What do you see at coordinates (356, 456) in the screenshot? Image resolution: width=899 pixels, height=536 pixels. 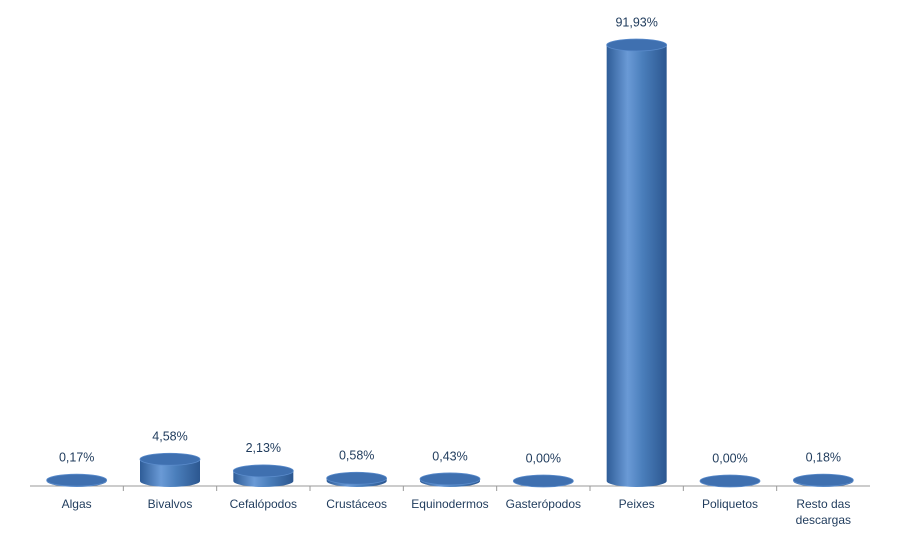 I see `value-label: 0,58%` at bounding box center [356, 456].